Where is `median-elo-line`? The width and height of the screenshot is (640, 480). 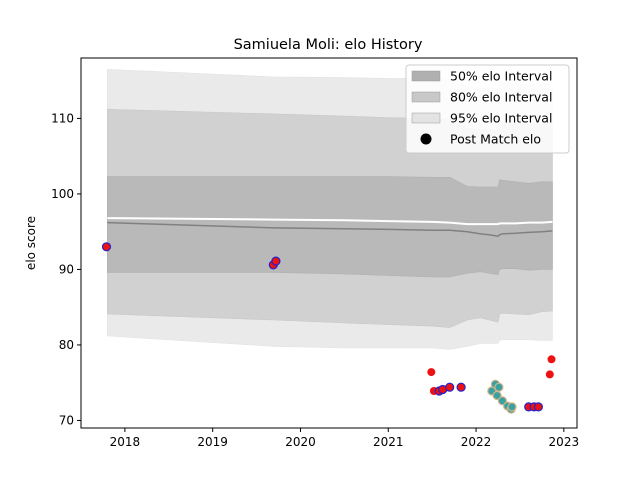 median-elo-line is located at coordinates (330, 229).